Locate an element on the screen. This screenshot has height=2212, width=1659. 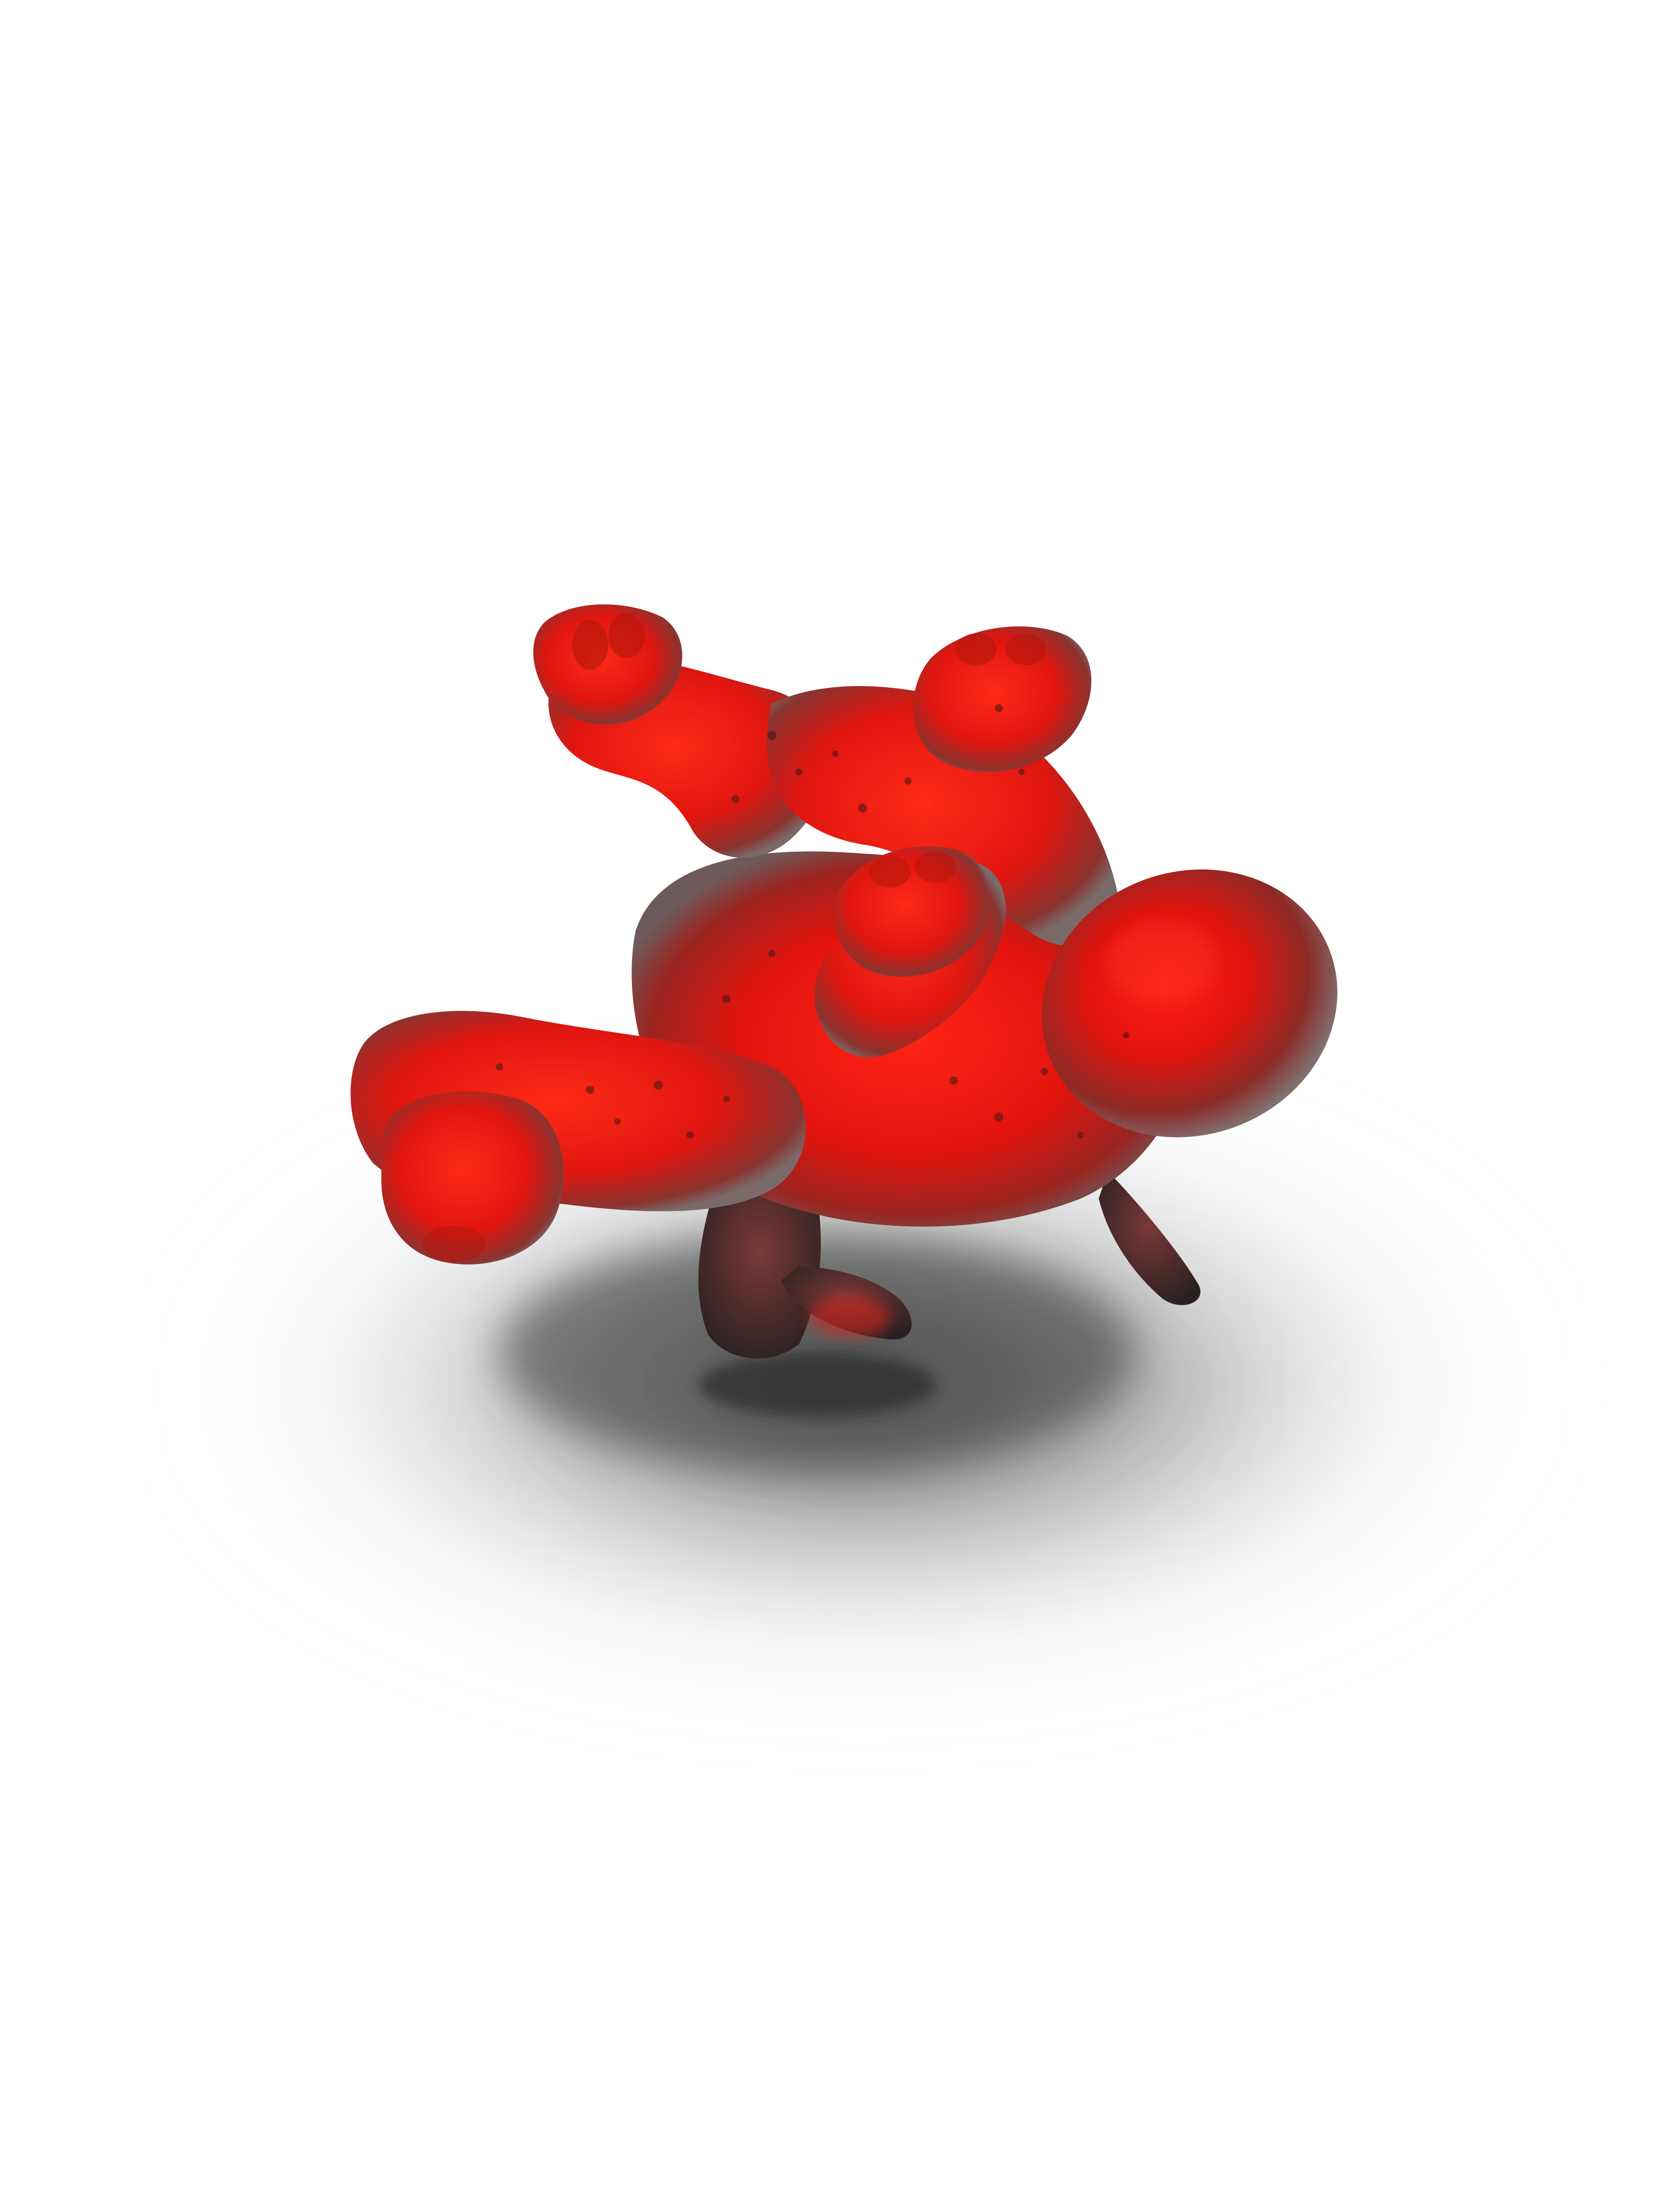
surface-speckles is located at coordinates (813, 922).